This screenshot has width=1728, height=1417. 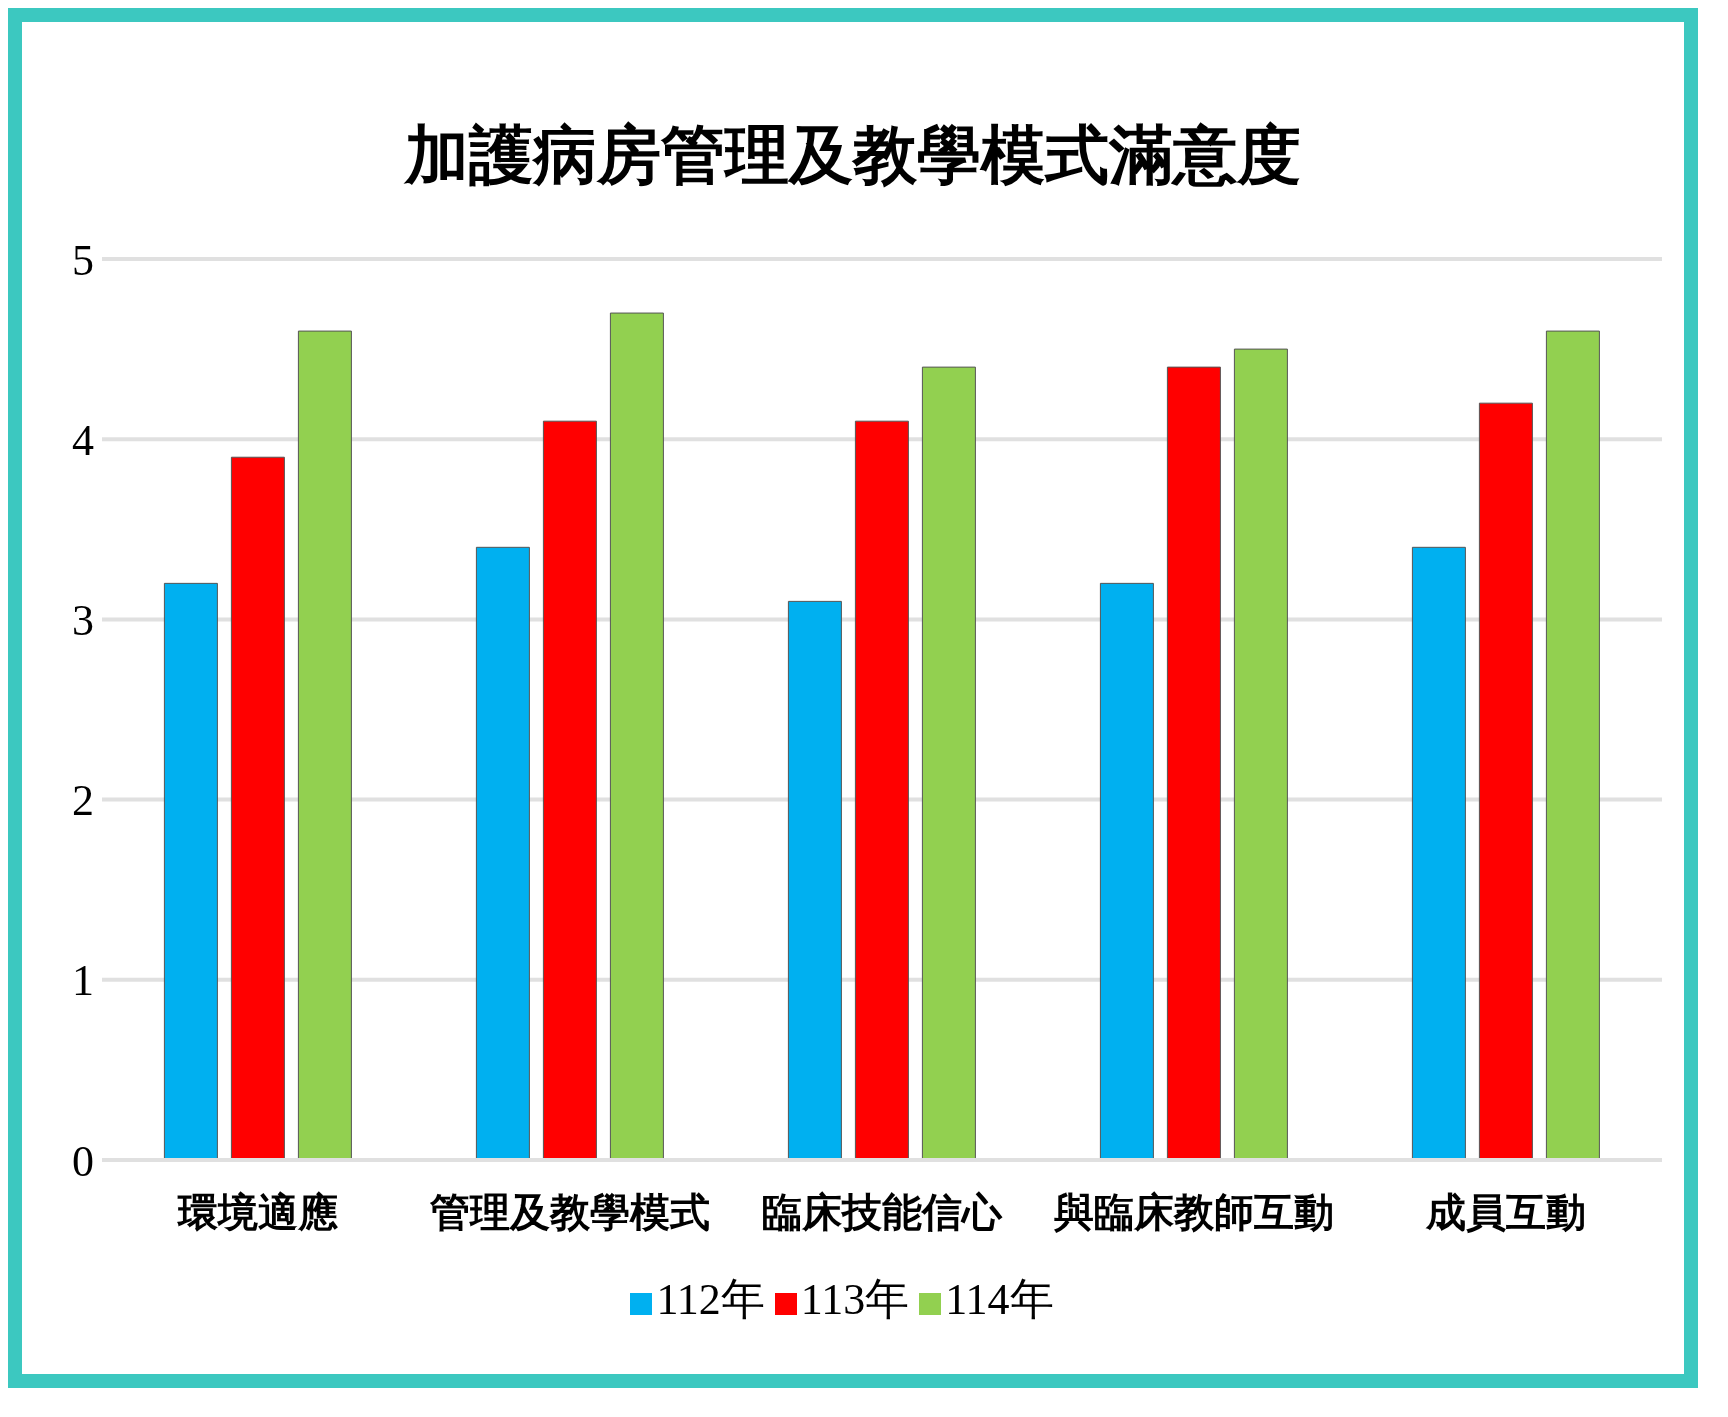 I want to click on x-tick-label: 管理及教學模式, so click(x=569, y=1213).